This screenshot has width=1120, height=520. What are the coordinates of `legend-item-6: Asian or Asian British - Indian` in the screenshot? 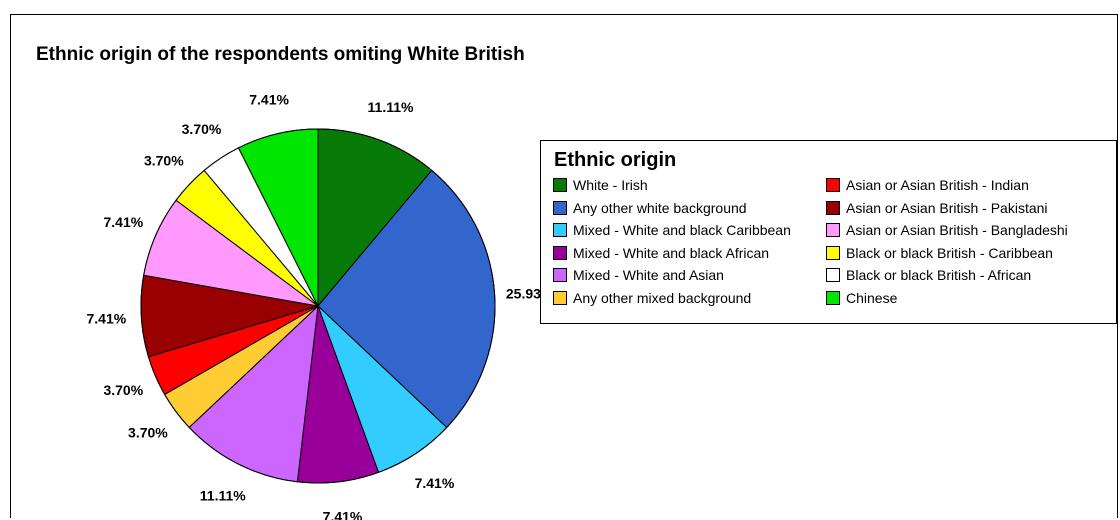 It's located at (927, 185).